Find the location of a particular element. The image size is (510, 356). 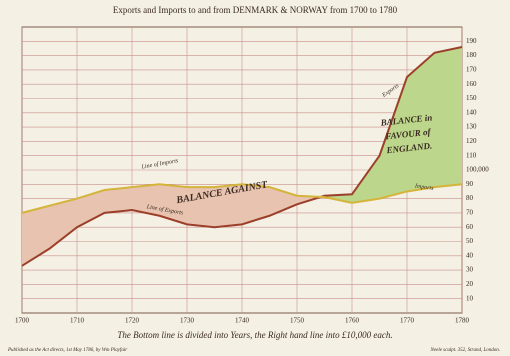

y-tick-label: 120 is located at coordinates (471, 141).